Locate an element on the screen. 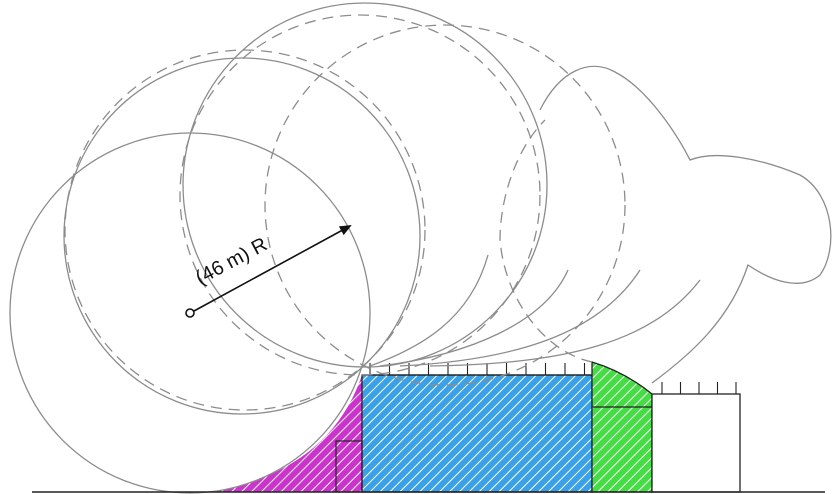 The width and height of the screenshot is (838, 494). sphere-center-point is located at coordinates (190, 313).